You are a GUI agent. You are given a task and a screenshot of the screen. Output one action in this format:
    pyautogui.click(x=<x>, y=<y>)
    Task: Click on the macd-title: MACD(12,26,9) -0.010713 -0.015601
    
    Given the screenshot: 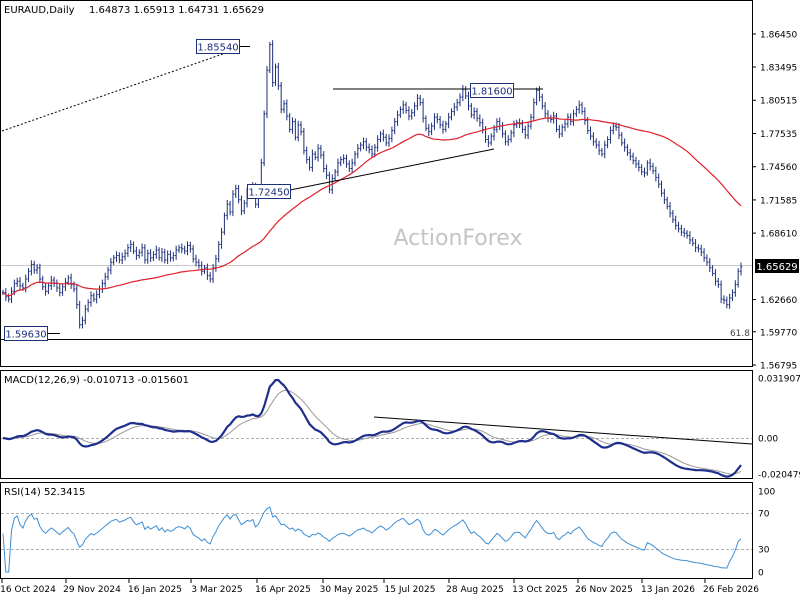 What is the action you would take?
    pyautogui.click(x=96, y=380)
    